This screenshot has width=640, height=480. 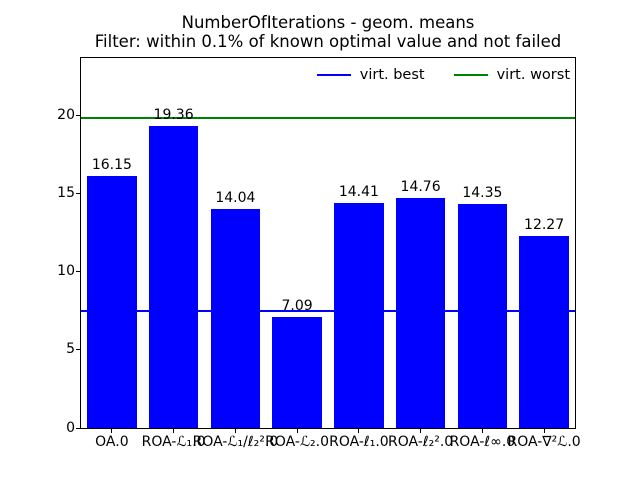 I want to click on x-tick-label: ROA-ℓ₂².0, so click(x=421, y=442).